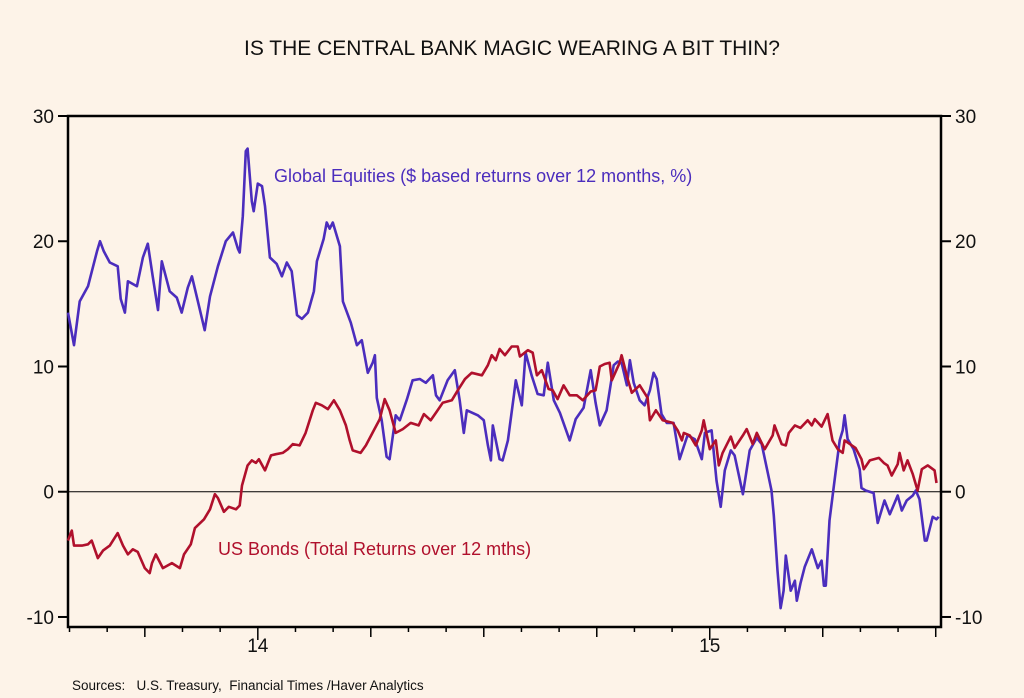  What do you see at coordinates (709, 646) in the screenshot?
I see `x-year-label: 15` at bounding box center [709, 646].